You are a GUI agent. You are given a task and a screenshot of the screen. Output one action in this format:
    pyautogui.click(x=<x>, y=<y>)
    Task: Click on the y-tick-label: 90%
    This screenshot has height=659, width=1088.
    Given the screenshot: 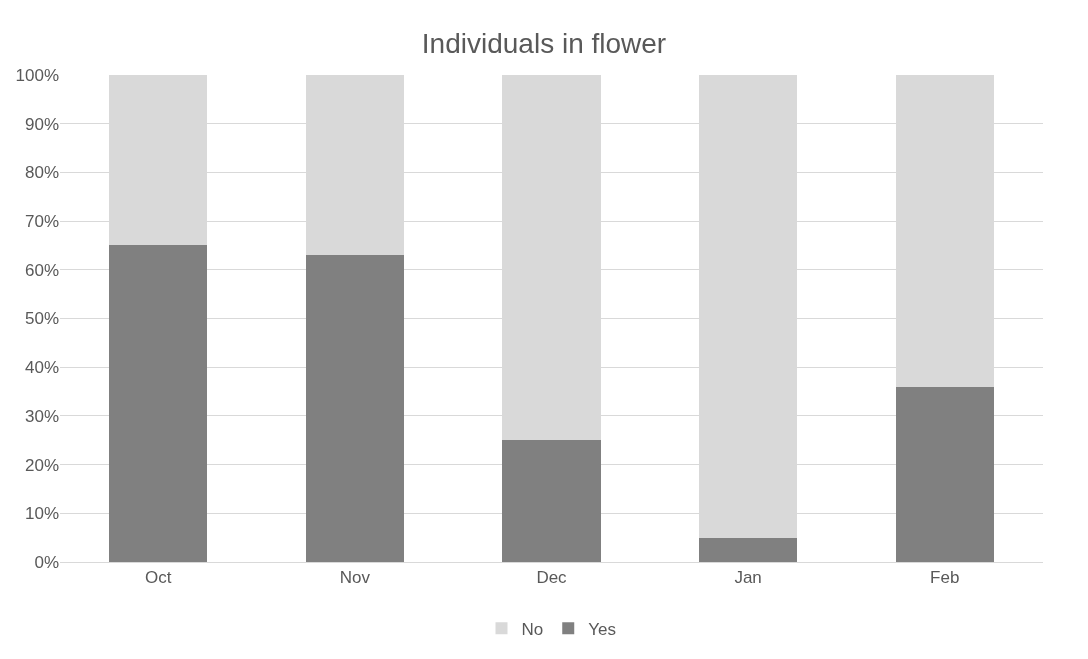 What is the action you would take?
    pyautogui.click(x=41, y=124)
    